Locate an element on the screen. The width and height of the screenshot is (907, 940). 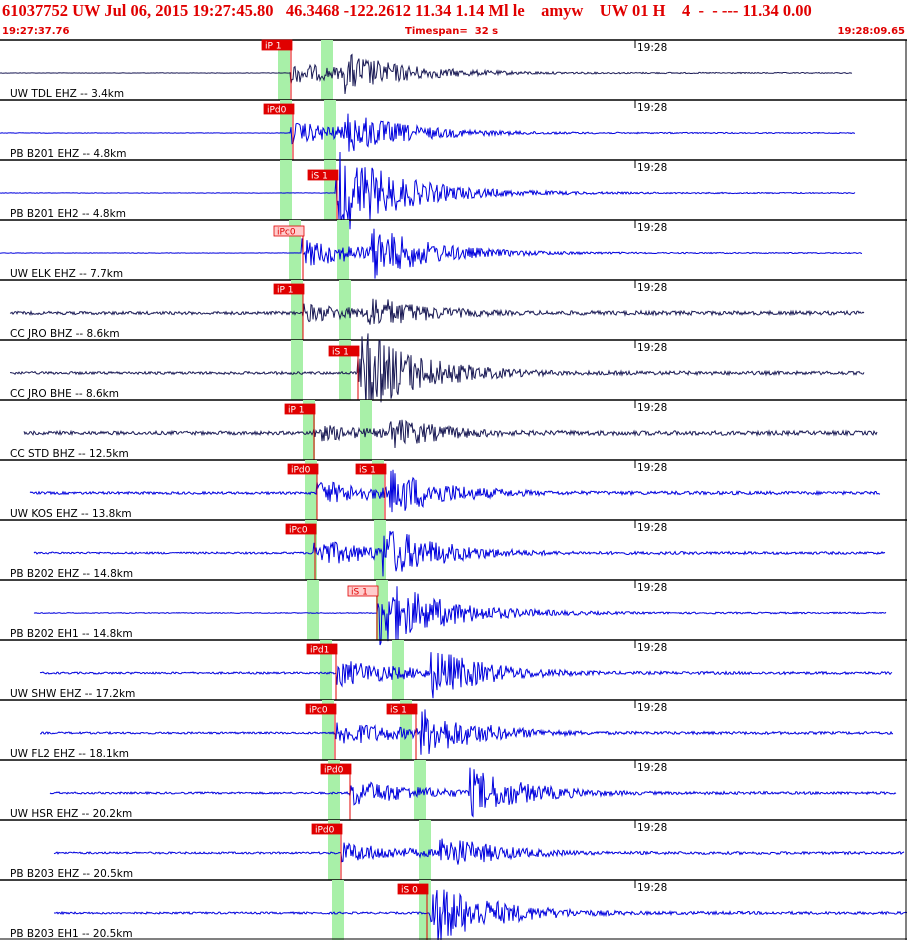
start-time: 19:27:37.76 is located at coordinates (36, 31).